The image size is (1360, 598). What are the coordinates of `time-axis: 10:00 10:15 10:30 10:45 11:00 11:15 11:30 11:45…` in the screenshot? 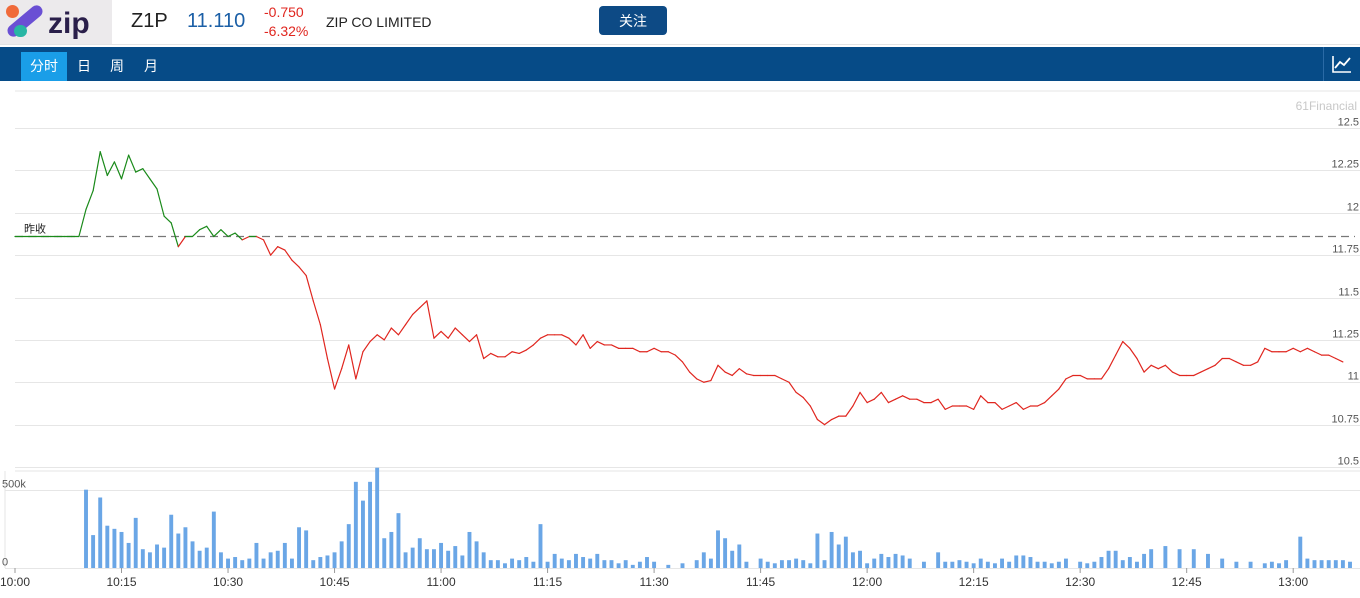 It's located at (654, 578).